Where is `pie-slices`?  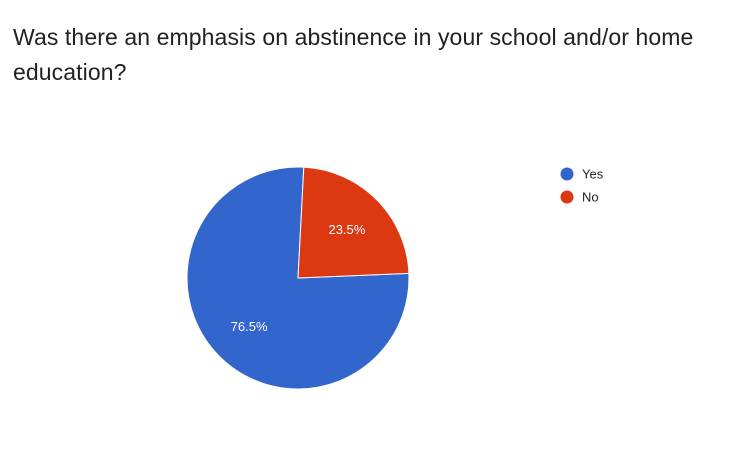 pie-slices is located at coordinates (298, 278).